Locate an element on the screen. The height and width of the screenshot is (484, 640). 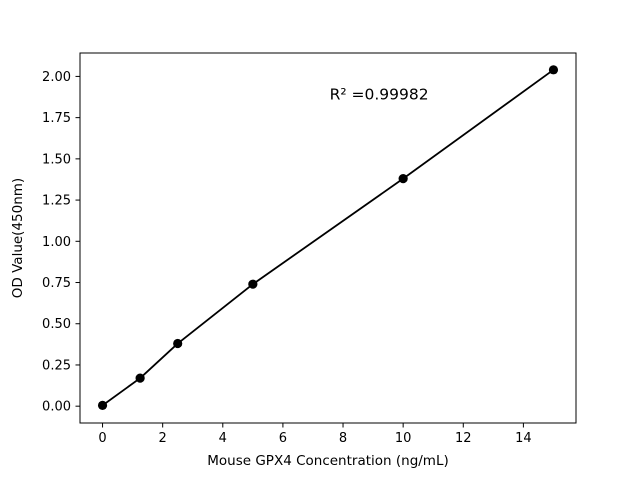
y-tick-label: 2.00 is located at coordinates (56, 77).